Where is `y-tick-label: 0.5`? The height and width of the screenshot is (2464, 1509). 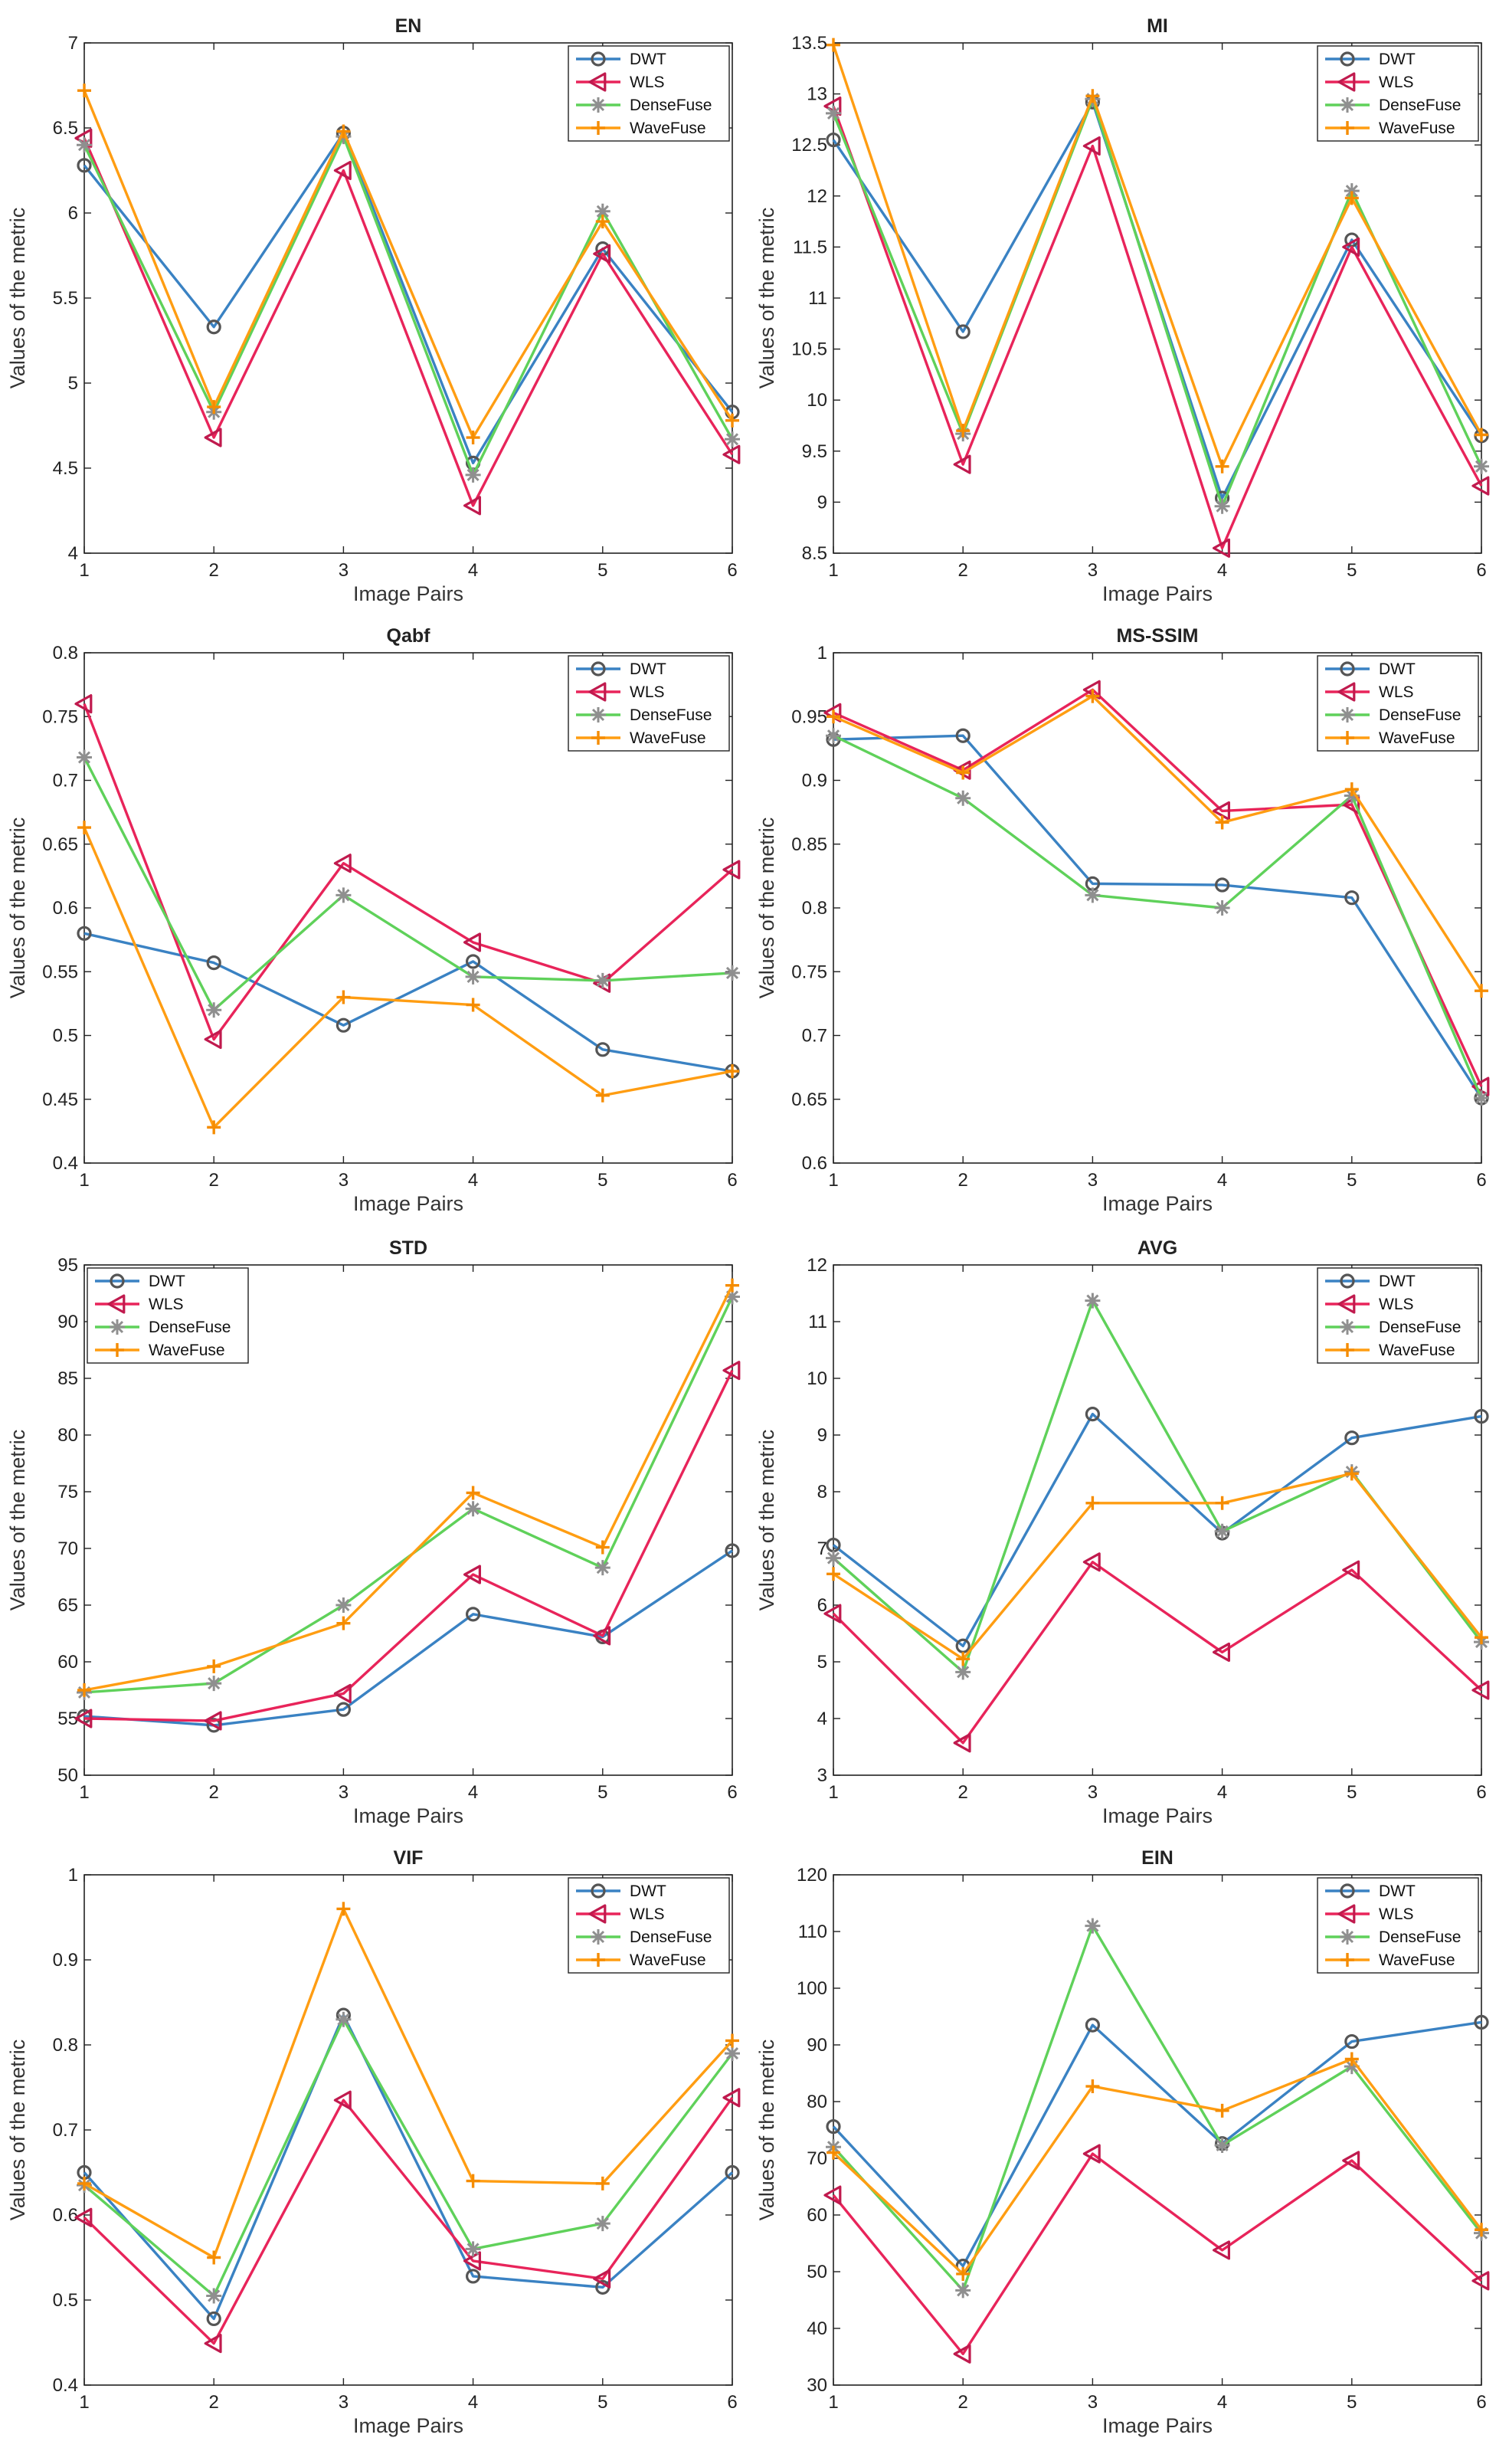
y-tick-label: 0.5 is located at coordinates (65, 1036).